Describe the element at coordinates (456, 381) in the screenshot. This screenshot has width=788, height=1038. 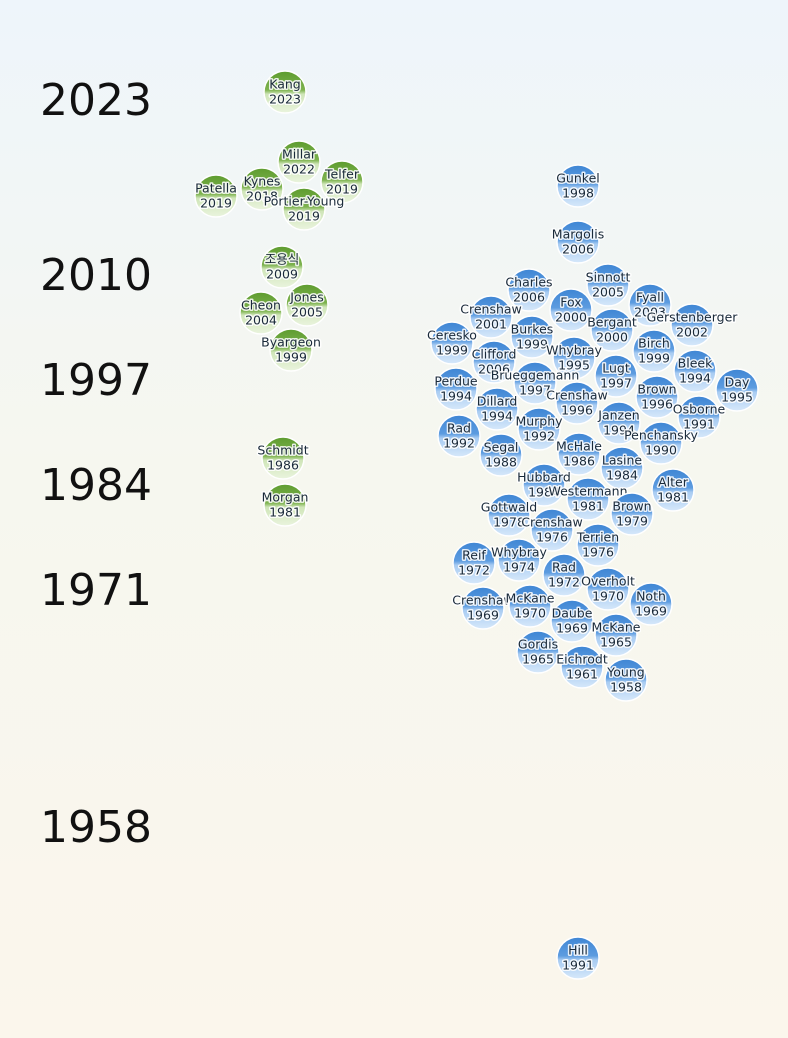
I see `node-name: Perdue` at that location.